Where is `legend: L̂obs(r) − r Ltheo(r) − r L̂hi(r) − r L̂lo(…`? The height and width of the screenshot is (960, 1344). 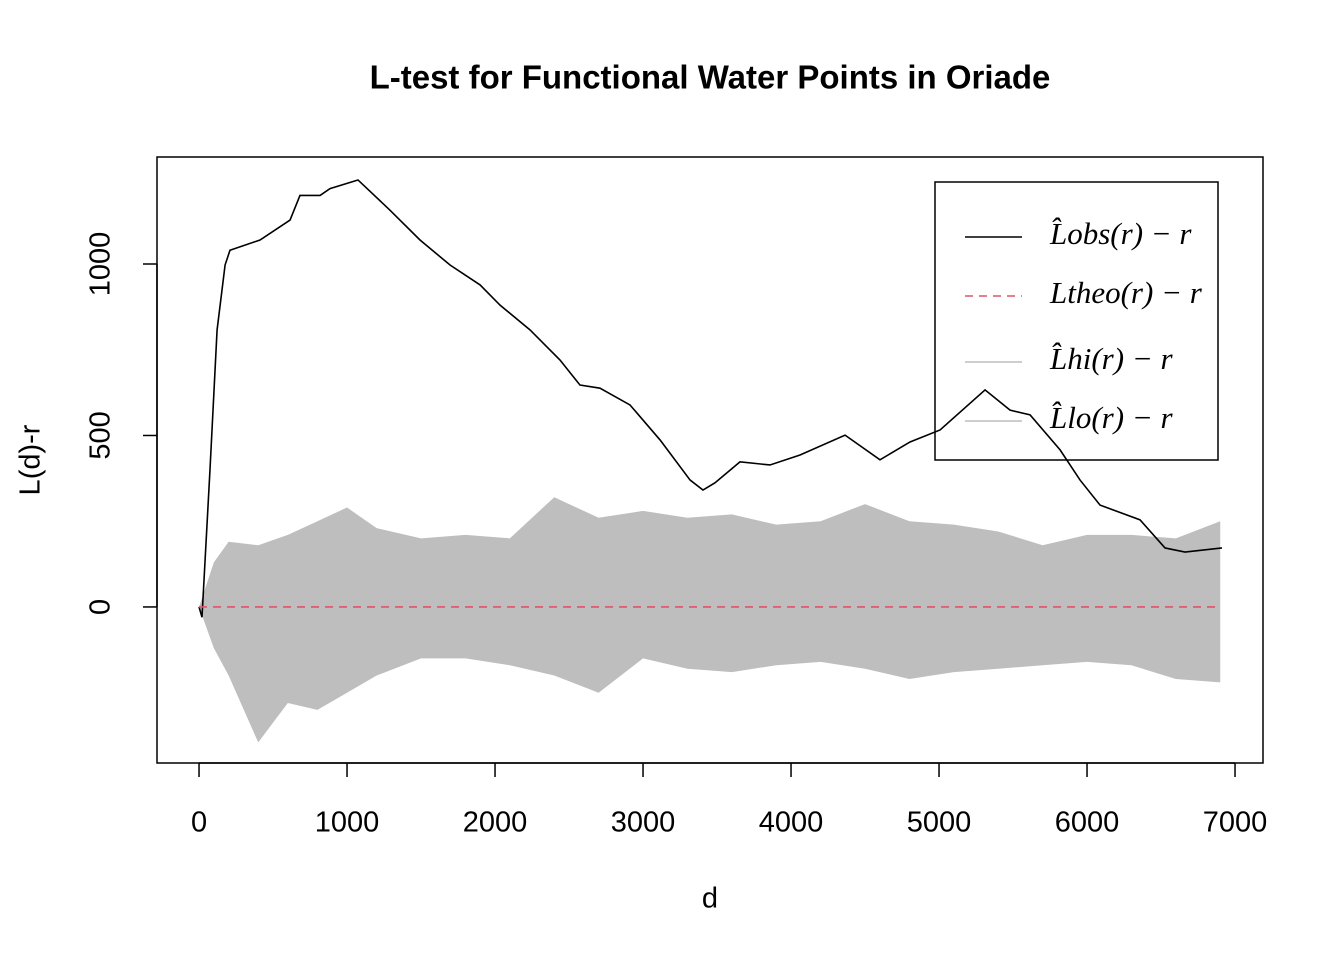
legend: L̂obs(r) − r Ltheo(r) − r L̂hi(r) − r L̂lo(… is located at coordinates (1076, 321).